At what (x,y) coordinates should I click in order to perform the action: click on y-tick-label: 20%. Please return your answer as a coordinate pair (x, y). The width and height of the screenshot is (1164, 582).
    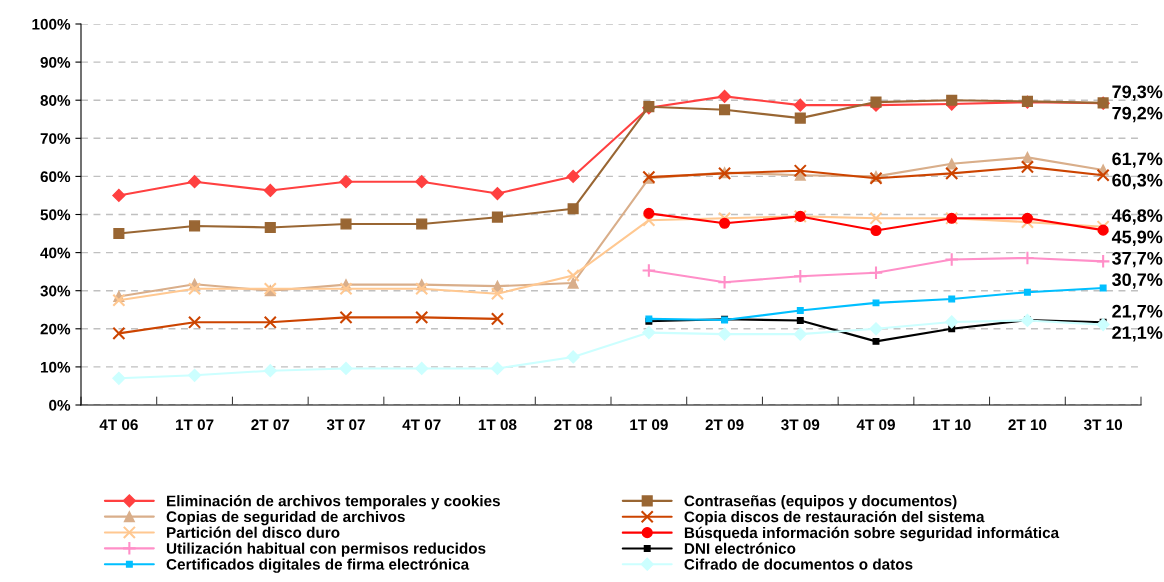
    Looking at the image, I should click on (55, 329).